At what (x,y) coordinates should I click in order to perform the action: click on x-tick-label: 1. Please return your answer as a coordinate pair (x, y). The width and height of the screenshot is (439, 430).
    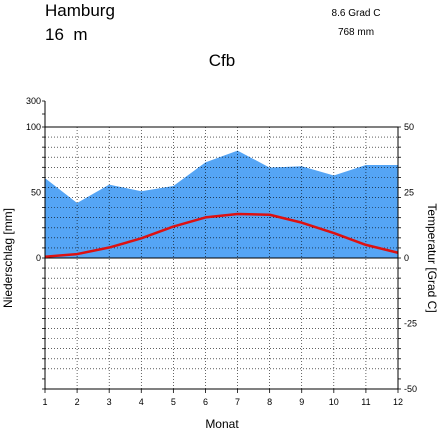
    Looking at the image, I should click on (44, 402).